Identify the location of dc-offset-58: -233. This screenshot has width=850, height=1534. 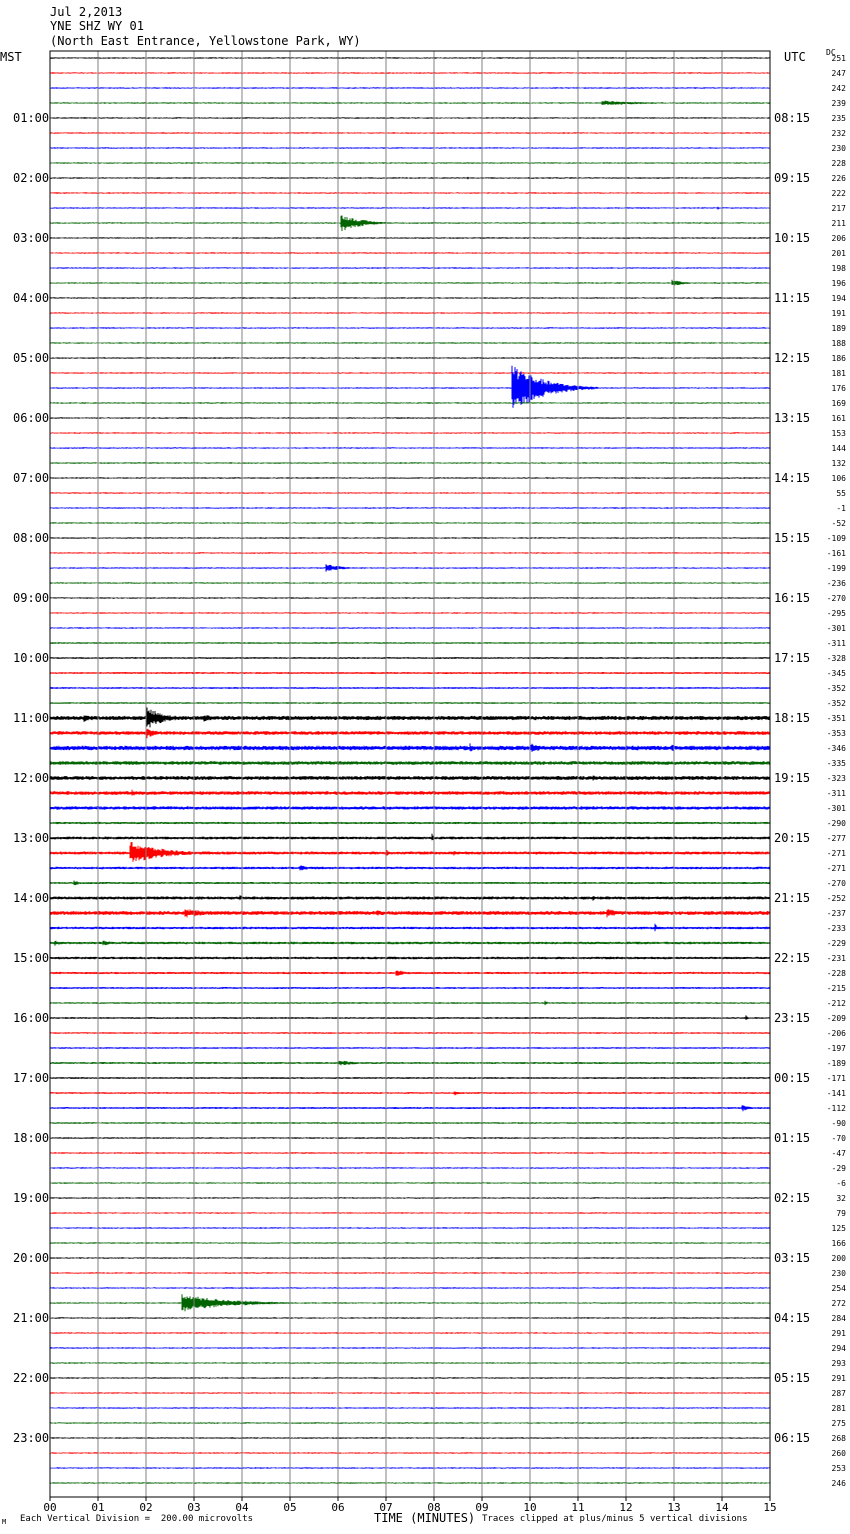
(836, 928).